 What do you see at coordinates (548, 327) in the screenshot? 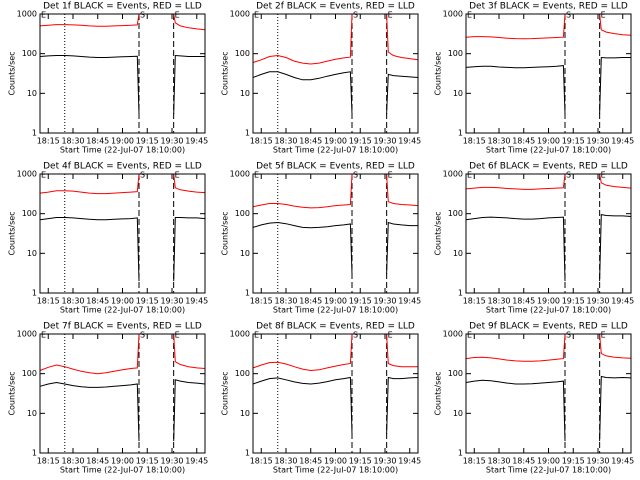
I see `chart-title: Det 9f BLACK = Events, RED = LLD` at bounding box center [548, 327].